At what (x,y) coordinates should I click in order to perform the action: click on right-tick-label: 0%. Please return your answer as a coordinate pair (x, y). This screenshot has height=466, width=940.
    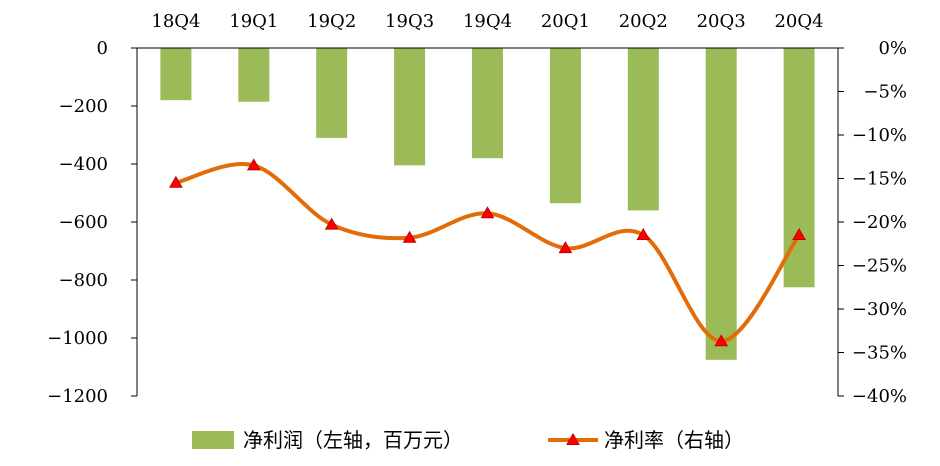
    Looking at the image, I should click on (892, 48).